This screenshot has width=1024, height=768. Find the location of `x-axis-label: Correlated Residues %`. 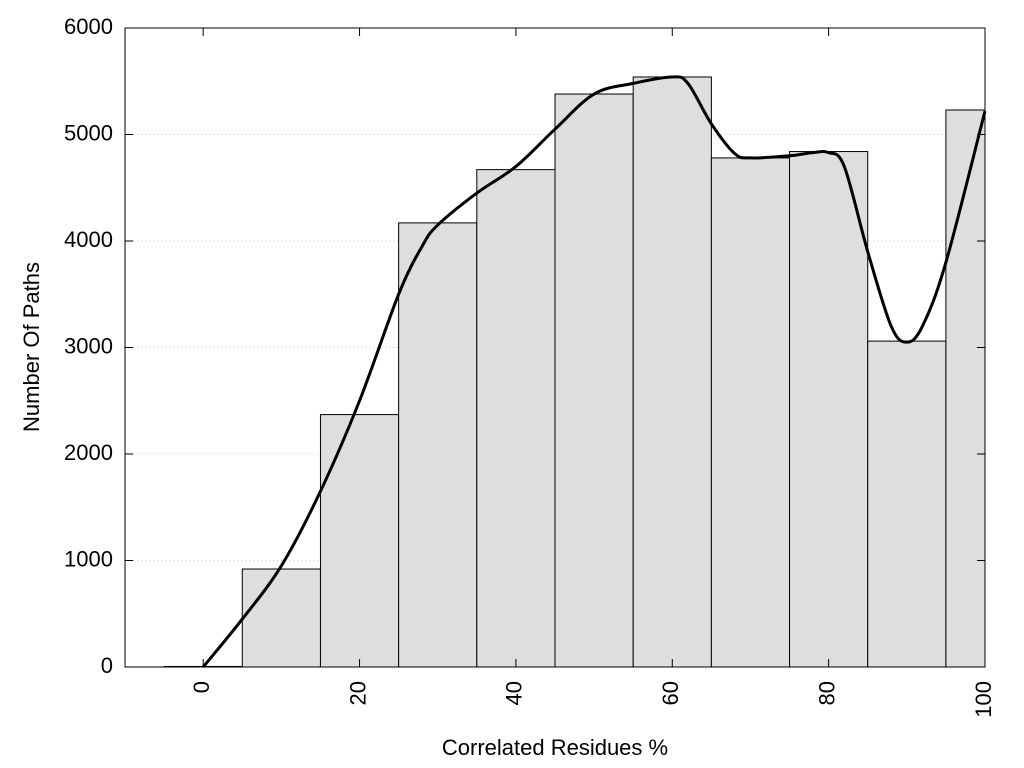

x-axis-label: Correlated Residues % is located at coordinates (555, 747).